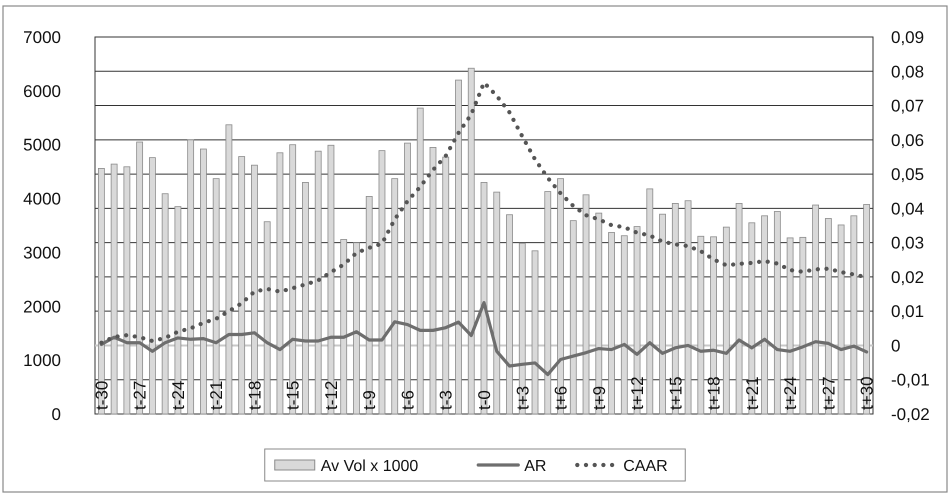  Describe the element at coordinates (484, 338) in the screenshot. I see `line-series` at that location.